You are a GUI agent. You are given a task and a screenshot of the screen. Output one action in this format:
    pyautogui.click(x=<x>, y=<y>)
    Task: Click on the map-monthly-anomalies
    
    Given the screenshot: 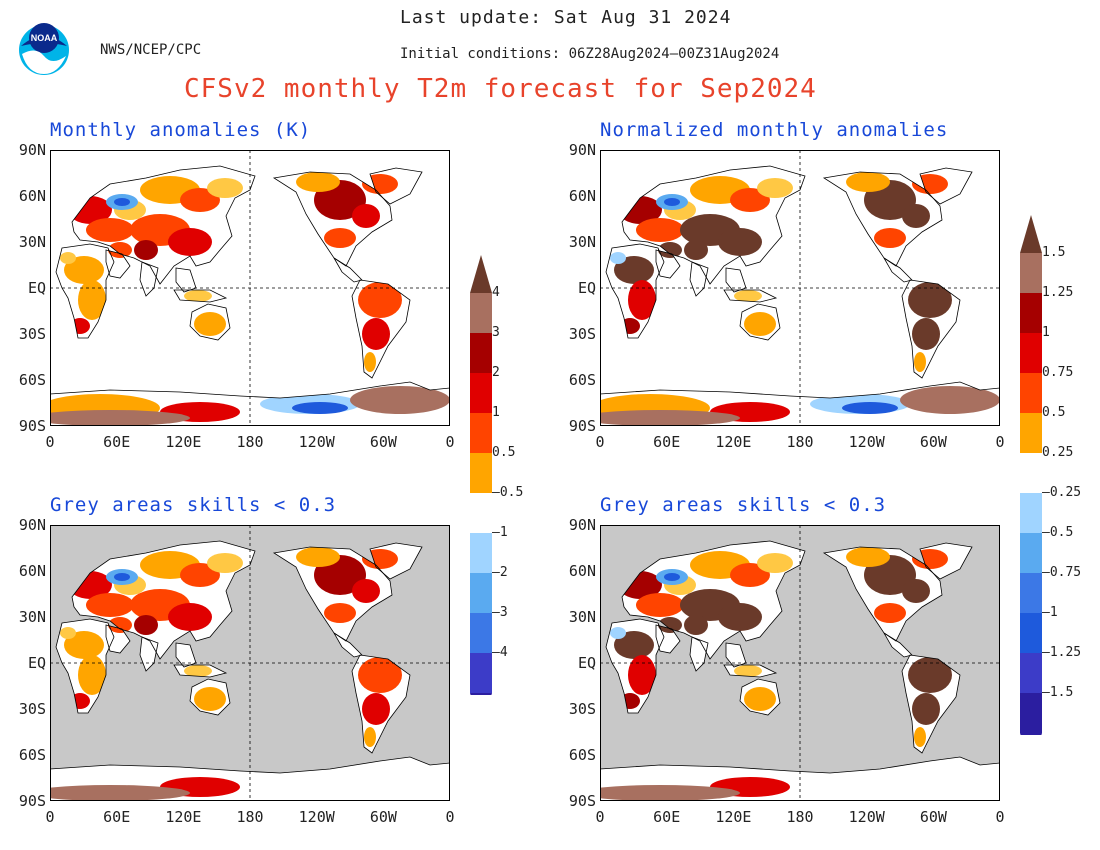 What is the action you would take?
    pyautogui.click(x=250, y=288)
    